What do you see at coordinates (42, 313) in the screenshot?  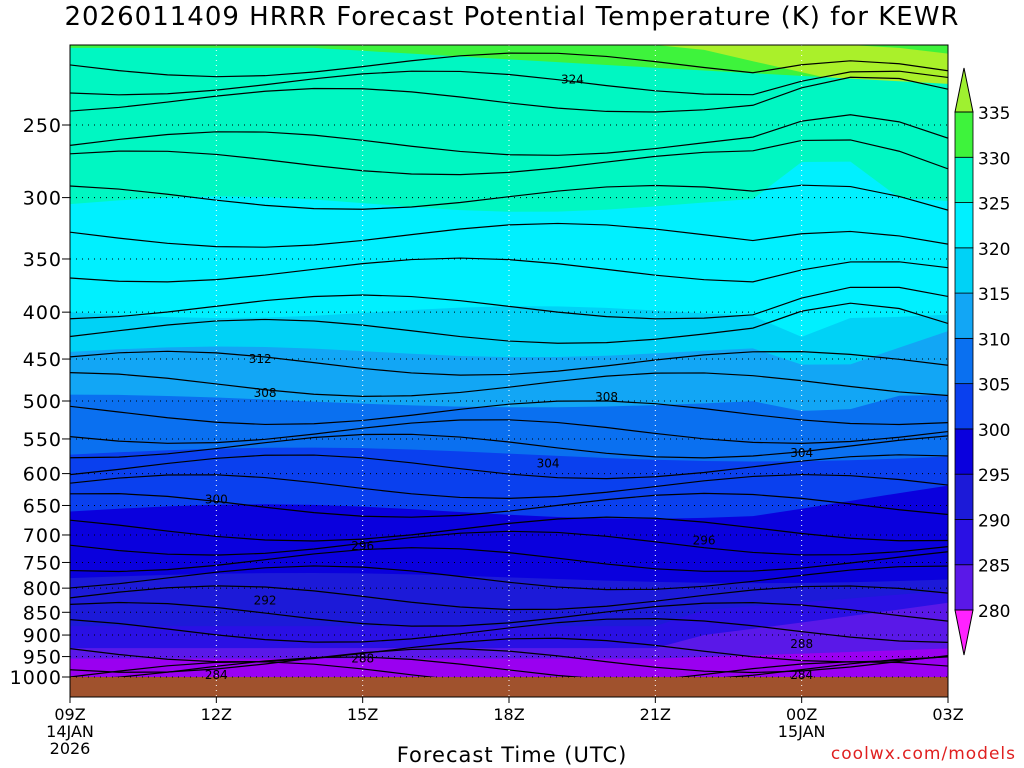 I see `y-tick-label: 400` at bounding box center [42, 313].